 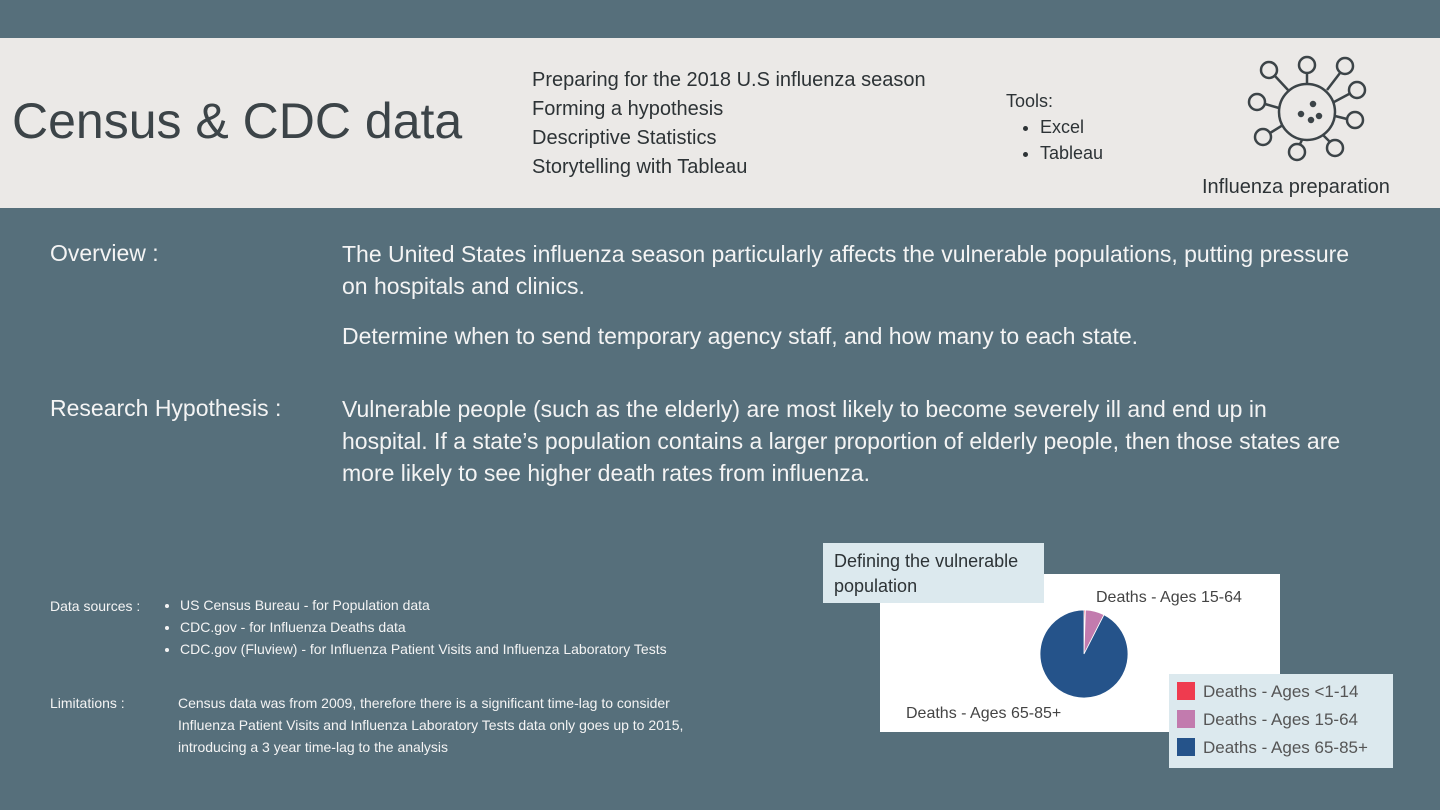 What do you see at coordinates (1030, 101) in the screenshot?
I see `tools-label: Tools:` at bounding box center [1030, 101].